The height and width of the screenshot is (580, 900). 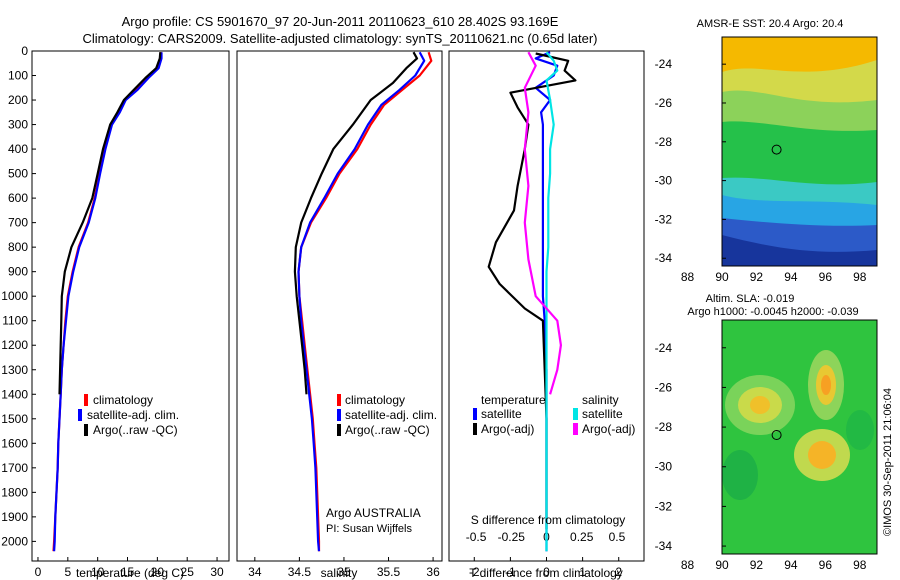 What do you see at coordinates (618, 572) in the screenshot?
I see `t-tick-label: 2` at bounding box center [618, 572].